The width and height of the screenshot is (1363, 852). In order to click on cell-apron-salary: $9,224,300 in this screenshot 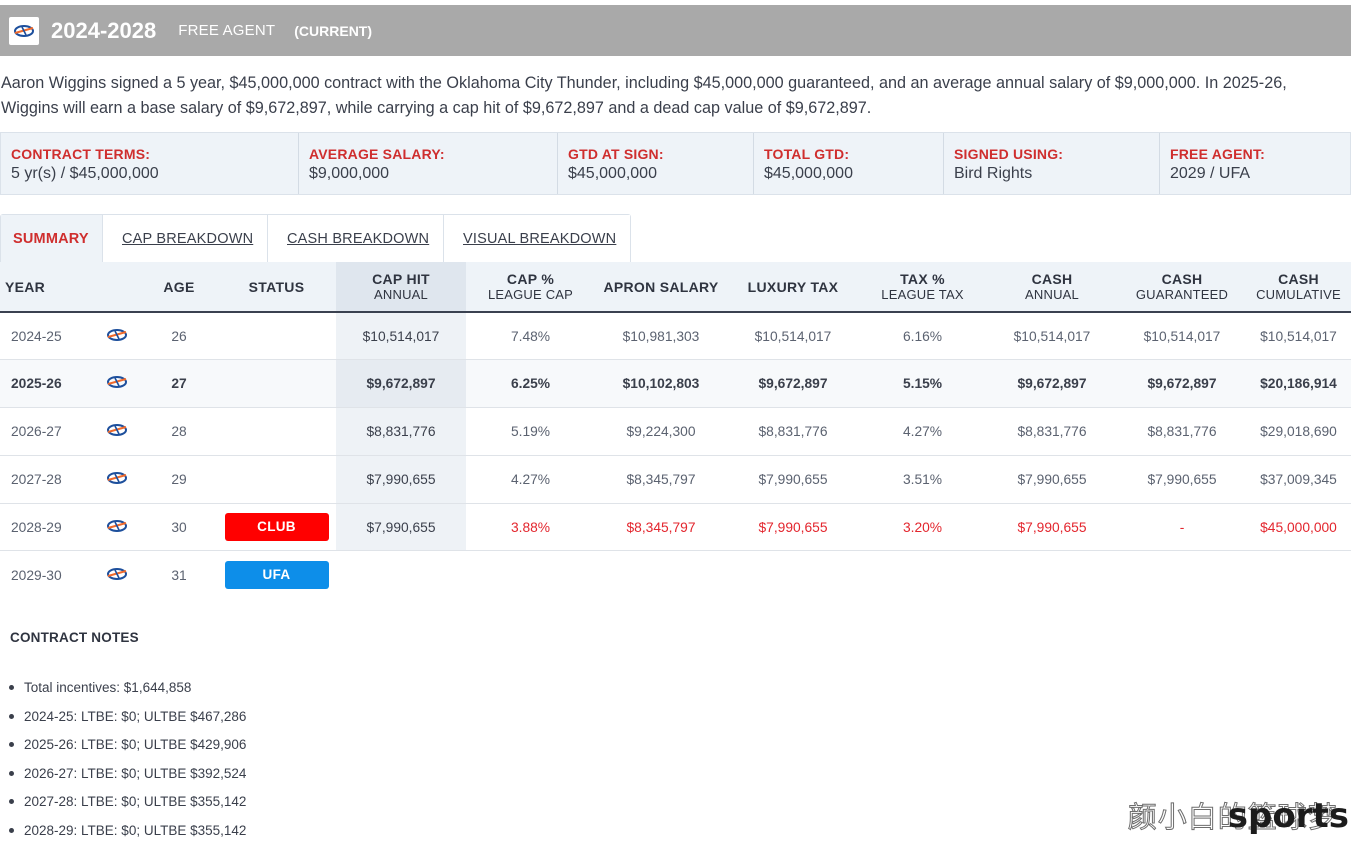, I will do `click(661, 431)`.